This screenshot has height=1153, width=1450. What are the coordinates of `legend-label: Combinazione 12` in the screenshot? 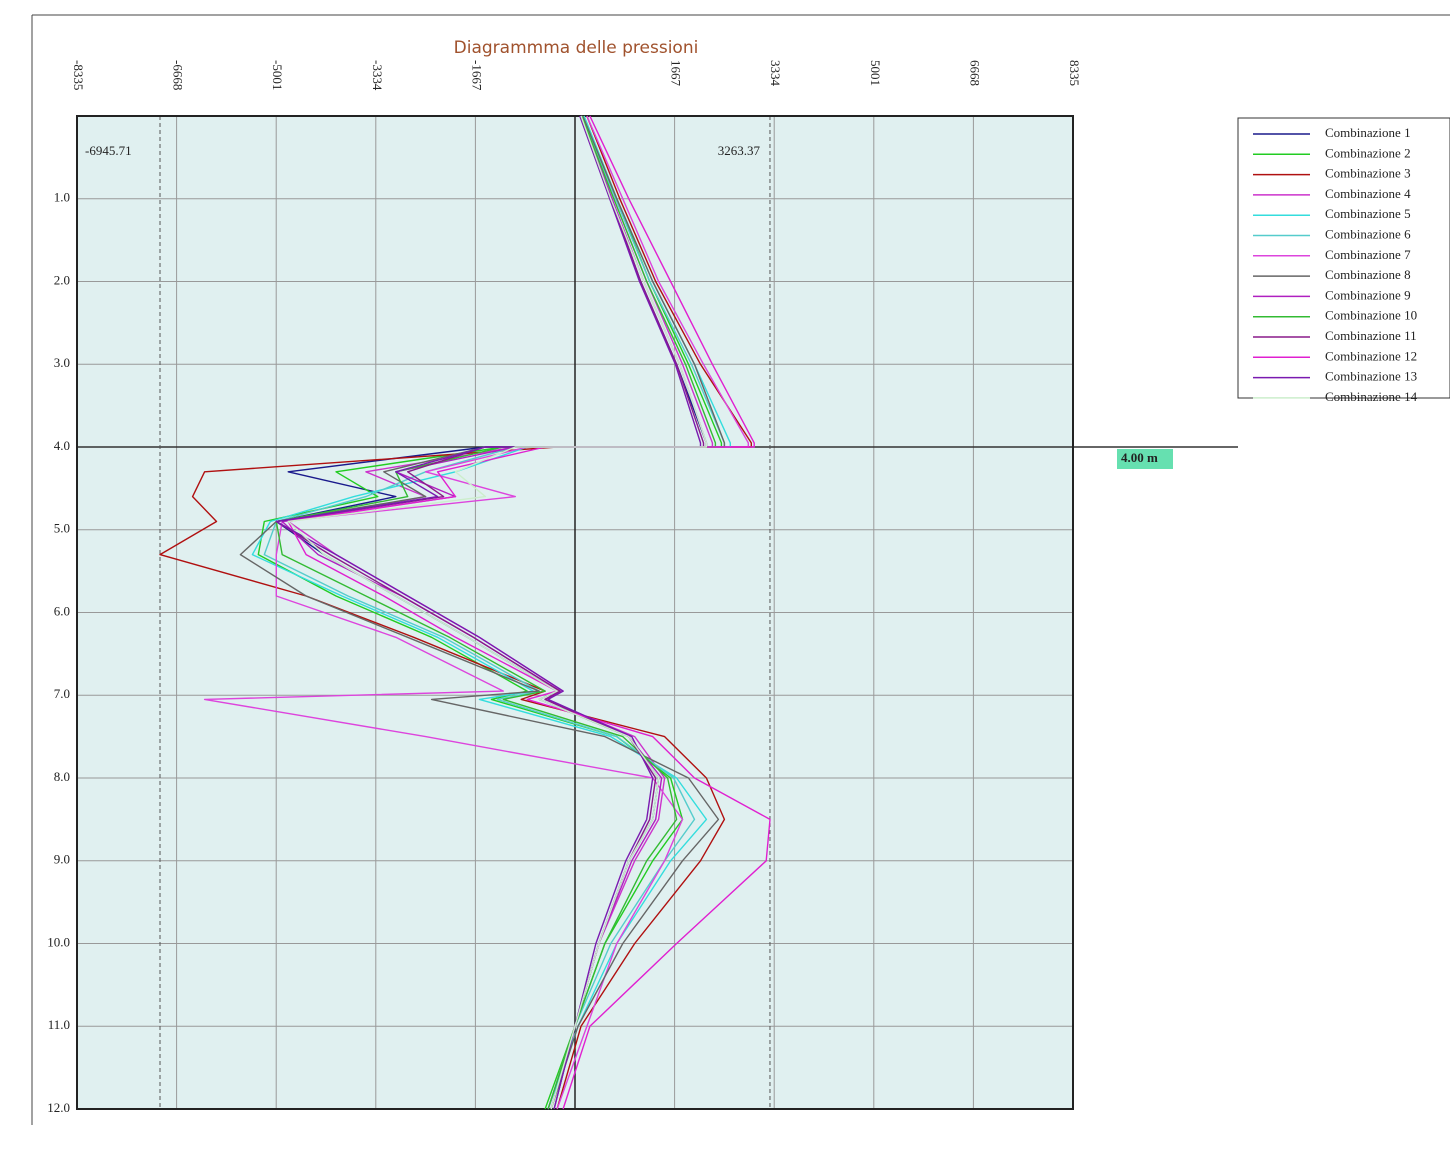 It's located at (1371, 355).